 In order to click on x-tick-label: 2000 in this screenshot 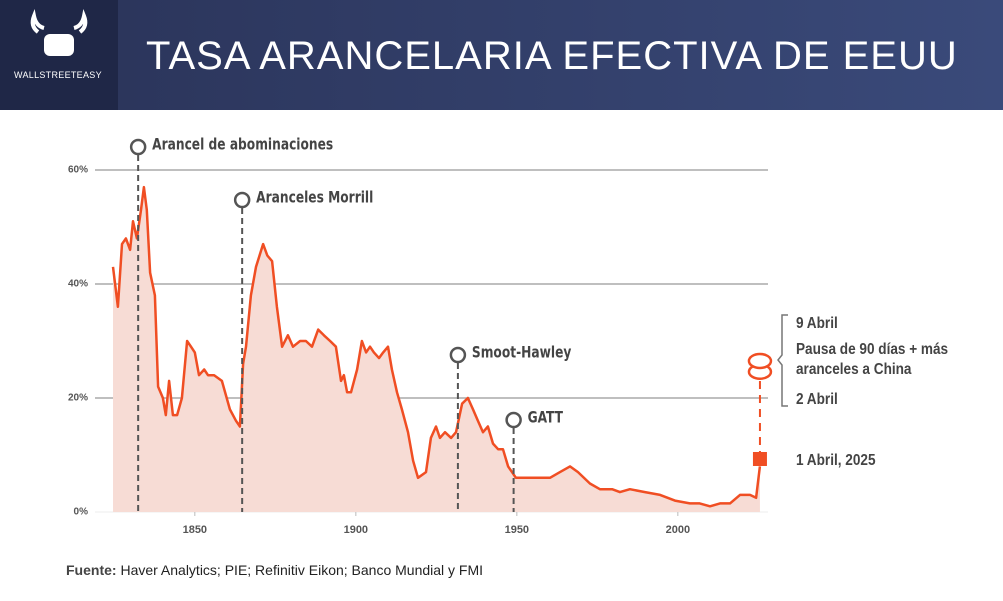, I will do `click(678, 530)`.